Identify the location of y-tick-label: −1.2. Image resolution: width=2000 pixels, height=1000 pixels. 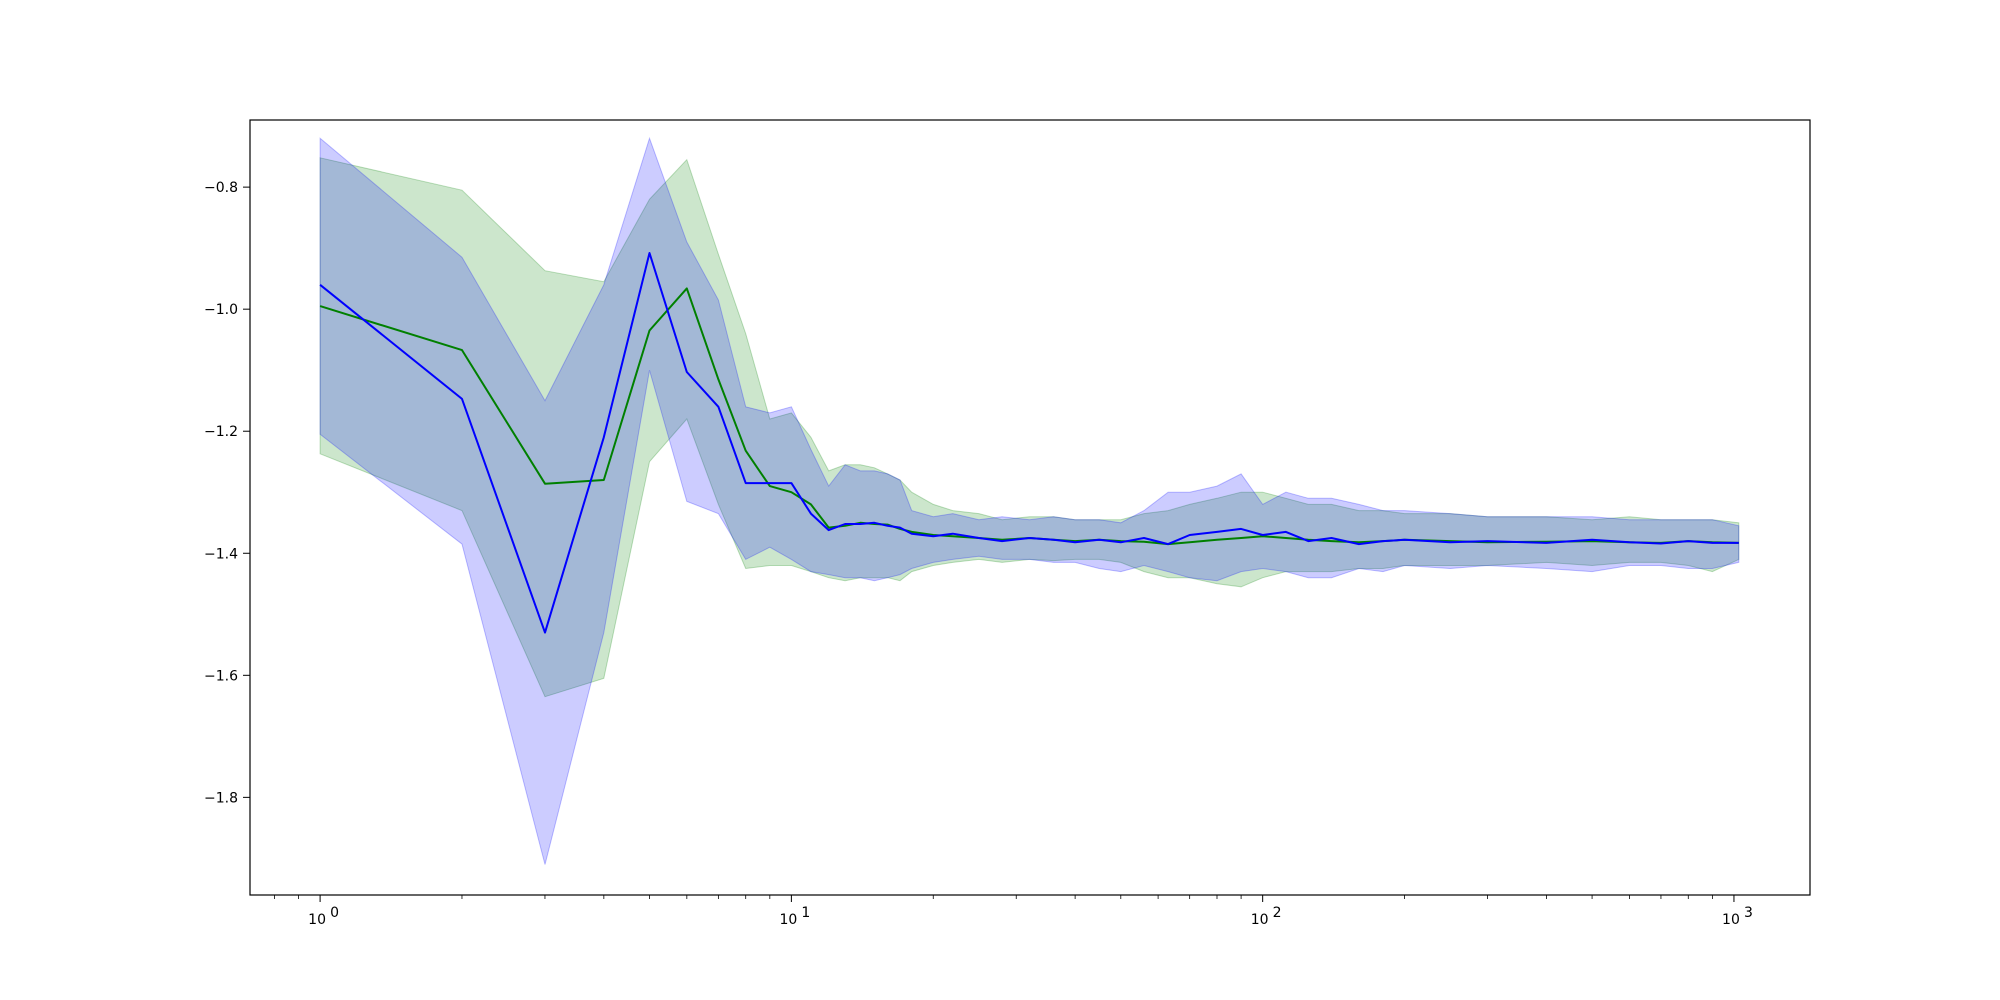
(221, 432).